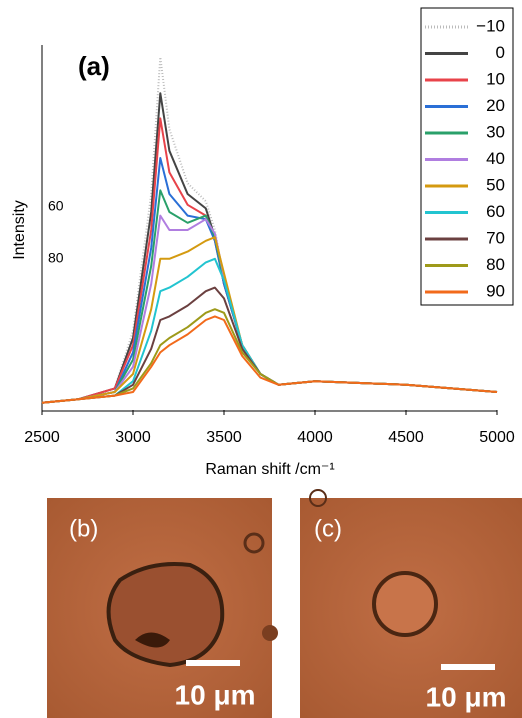 The height and width of the screenshot is (718, 522). I want to click on photo-c: (c) 10 μm, so click(411, 603).